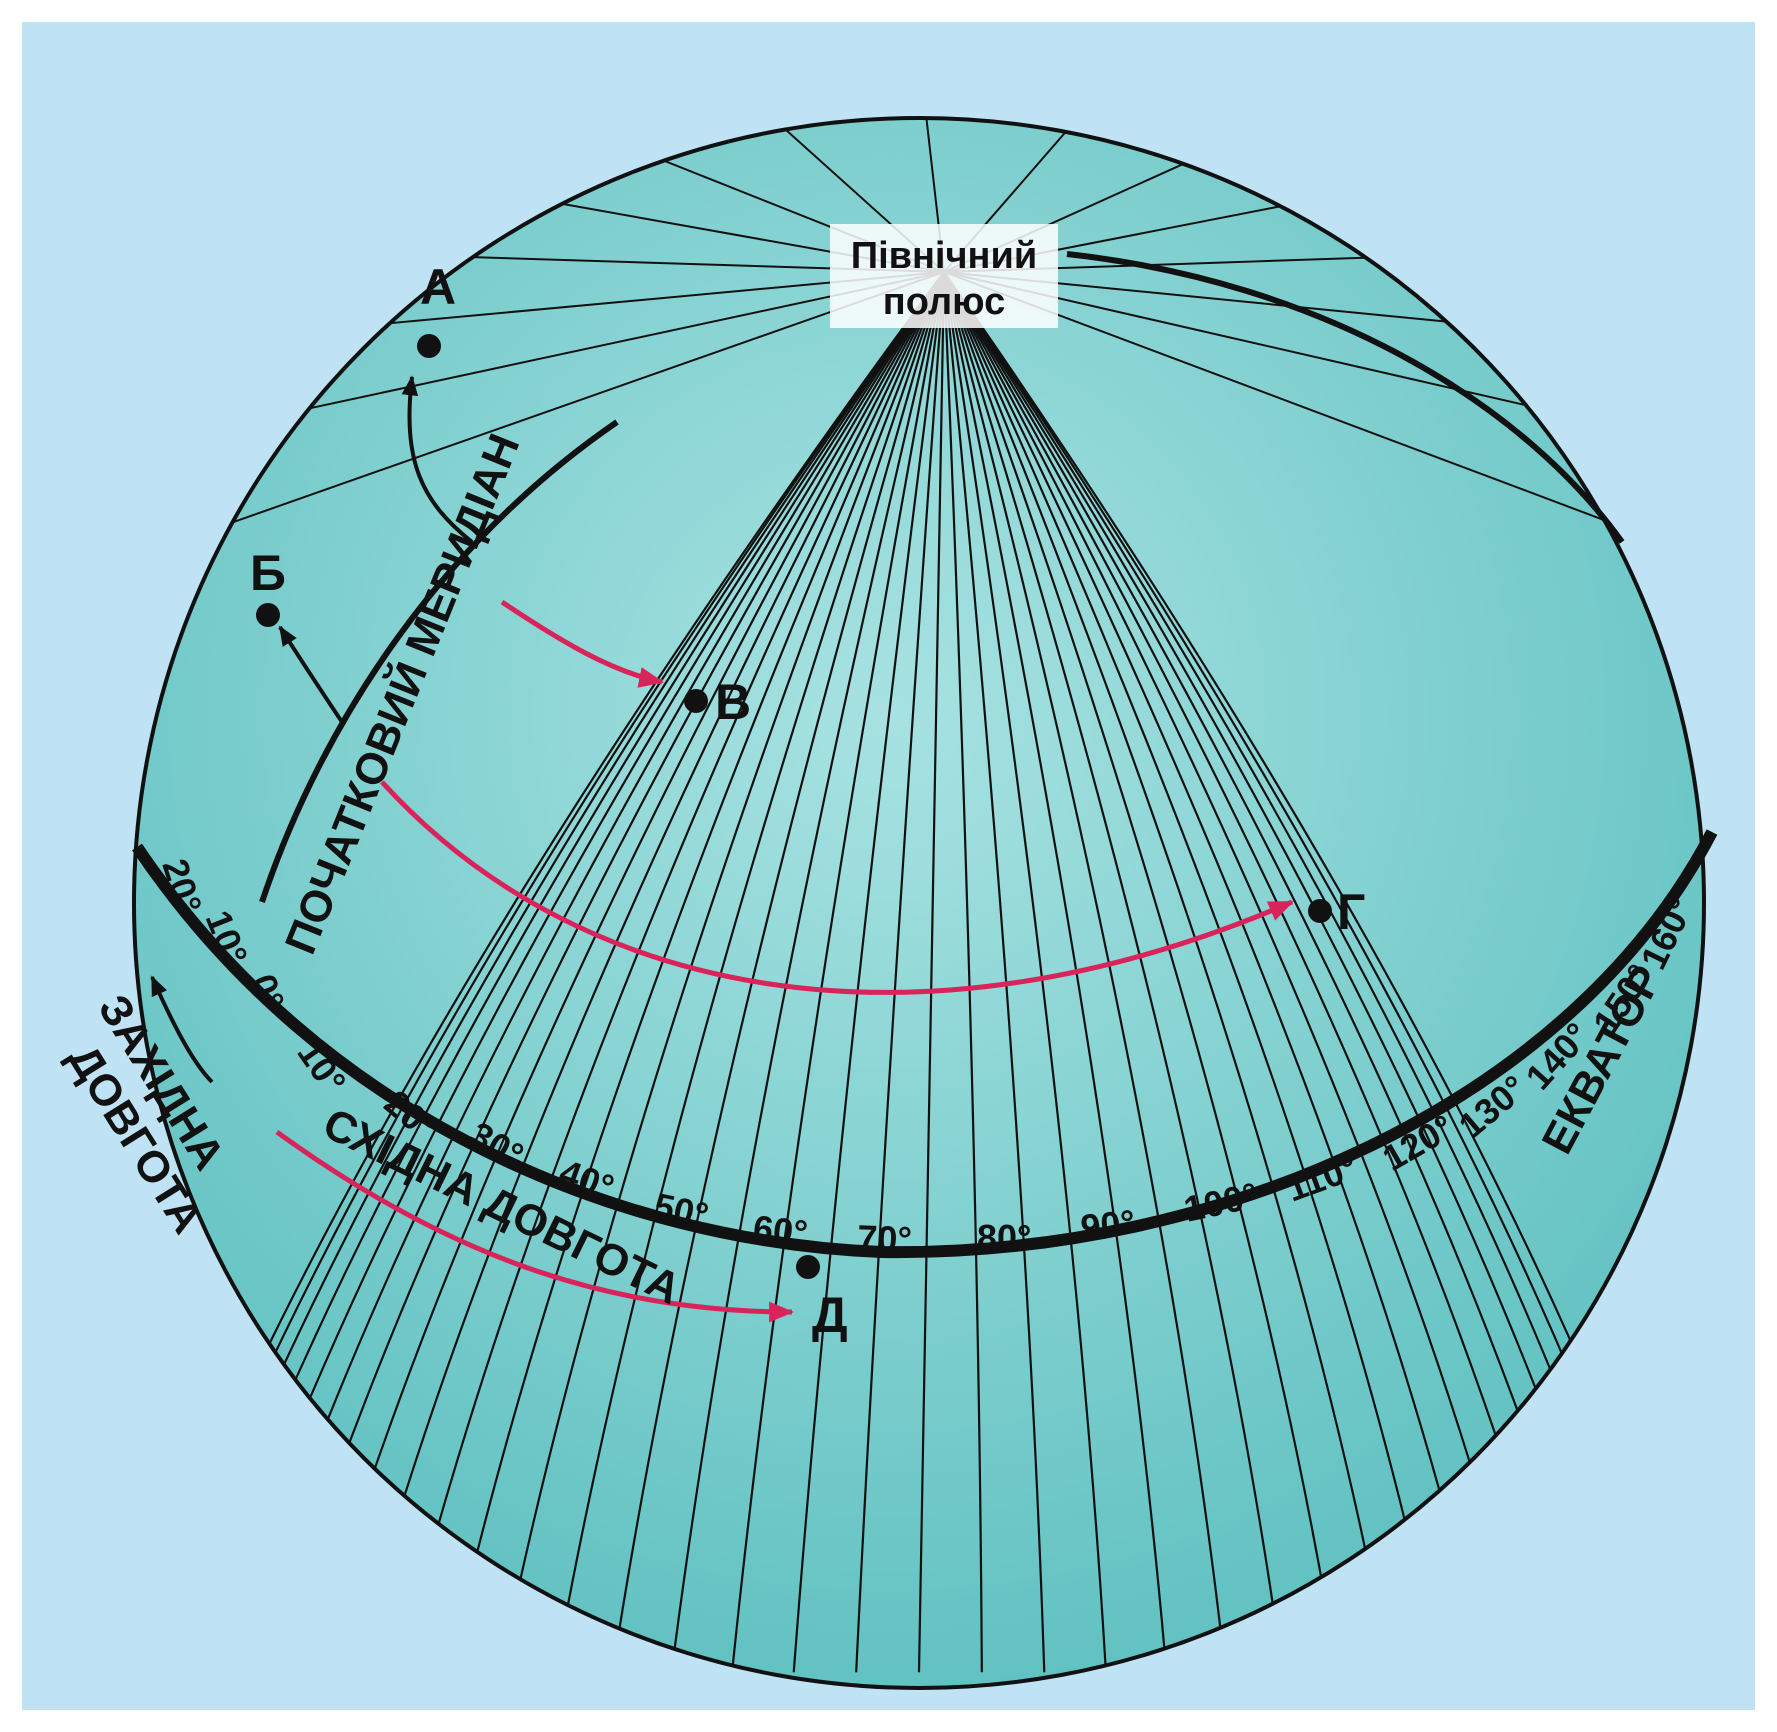  What do you see at coordinates (733, 702) in the screenshot?
I see `point-v-label: В` at bounding box center [733, 702].